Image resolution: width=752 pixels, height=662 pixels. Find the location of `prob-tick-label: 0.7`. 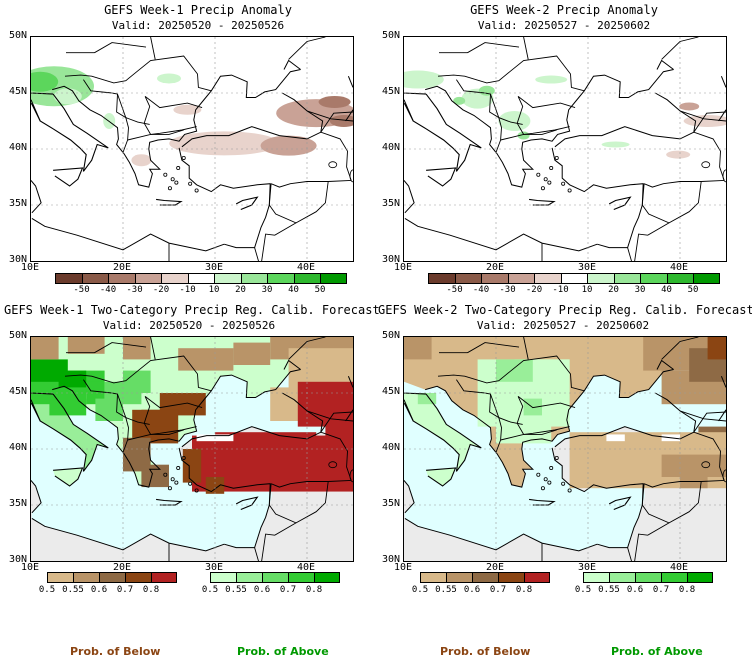

prob-tick-label: 0.7 is located at coordinates (125, 590).